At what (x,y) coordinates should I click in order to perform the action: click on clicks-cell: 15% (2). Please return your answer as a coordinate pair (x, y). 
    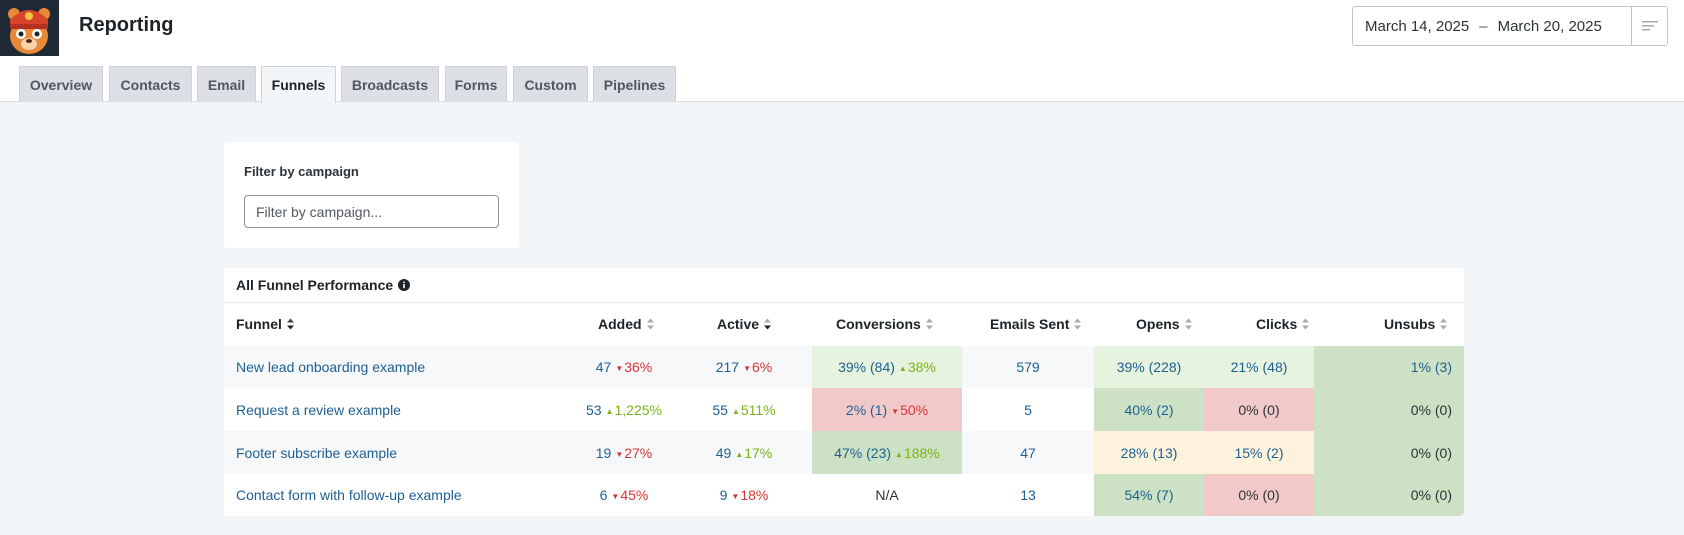
    Looking at the image, I should click on (1259, 452).